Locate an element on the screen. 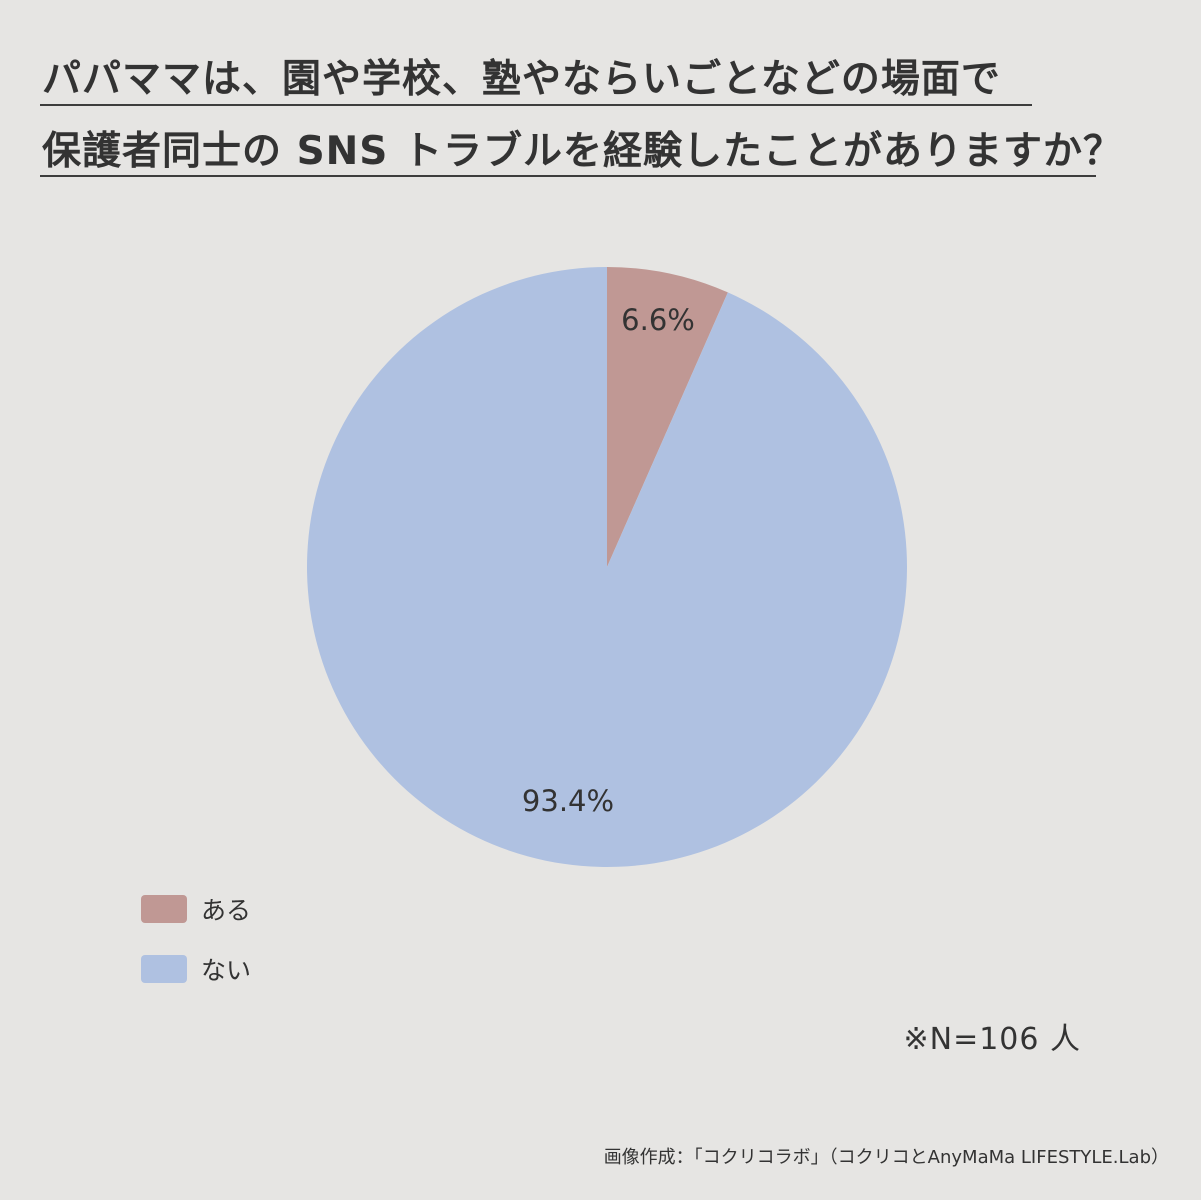 The width and height of the screenshot is (1201, 1200). pie-slice-labels: 6.6% 93.4% is located at coordinates (608, 560).